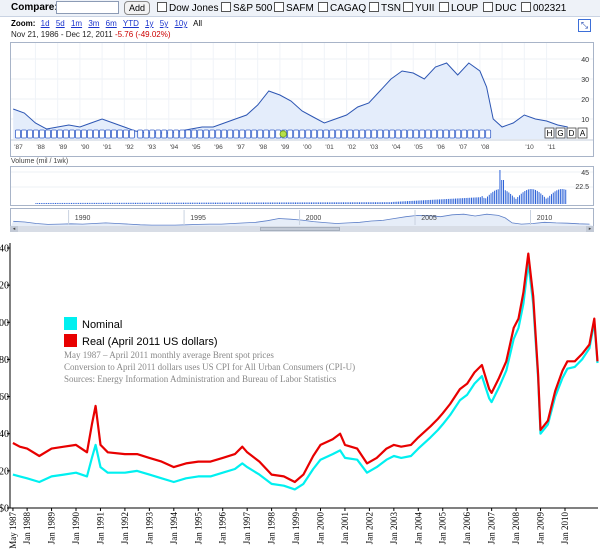 The height and width of the screenshot is (552, 600). I want to click on compare-option-002321: 002321, so click(543, 8).